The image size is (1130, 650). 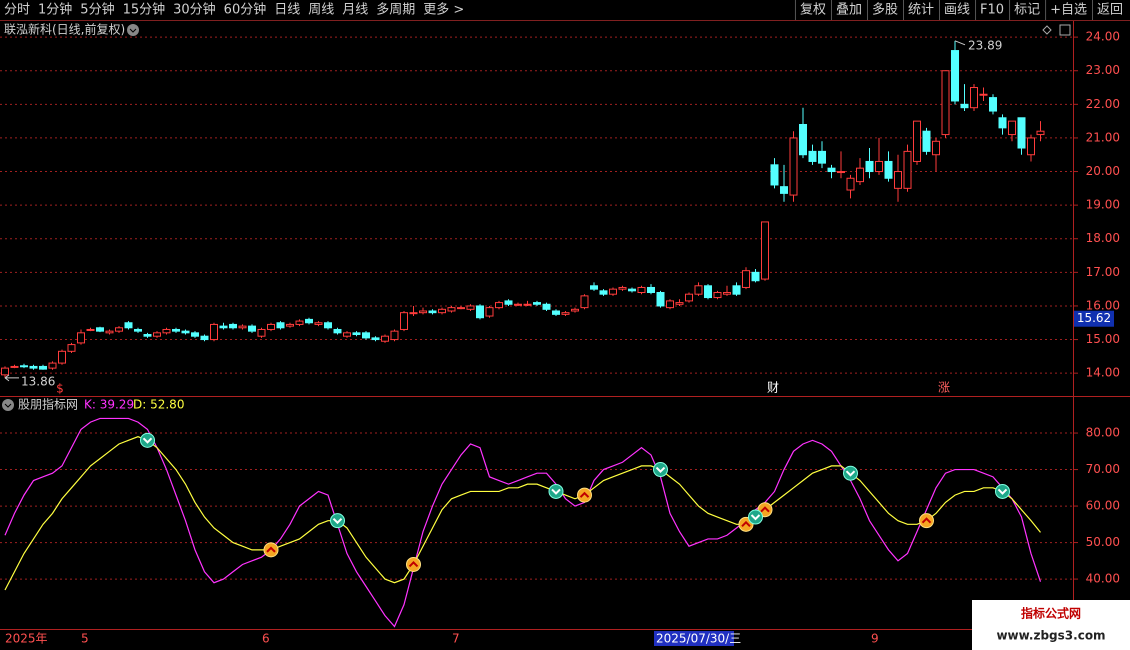 I want to click on toolbar-button: 统计, so click(x=921, y=10).